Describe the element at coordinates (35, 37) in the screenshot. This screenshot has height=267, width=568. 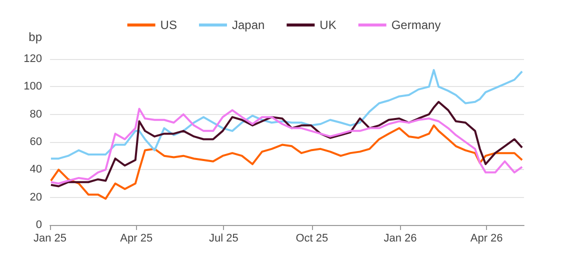
I see `y-axis-title: bp` at that location.